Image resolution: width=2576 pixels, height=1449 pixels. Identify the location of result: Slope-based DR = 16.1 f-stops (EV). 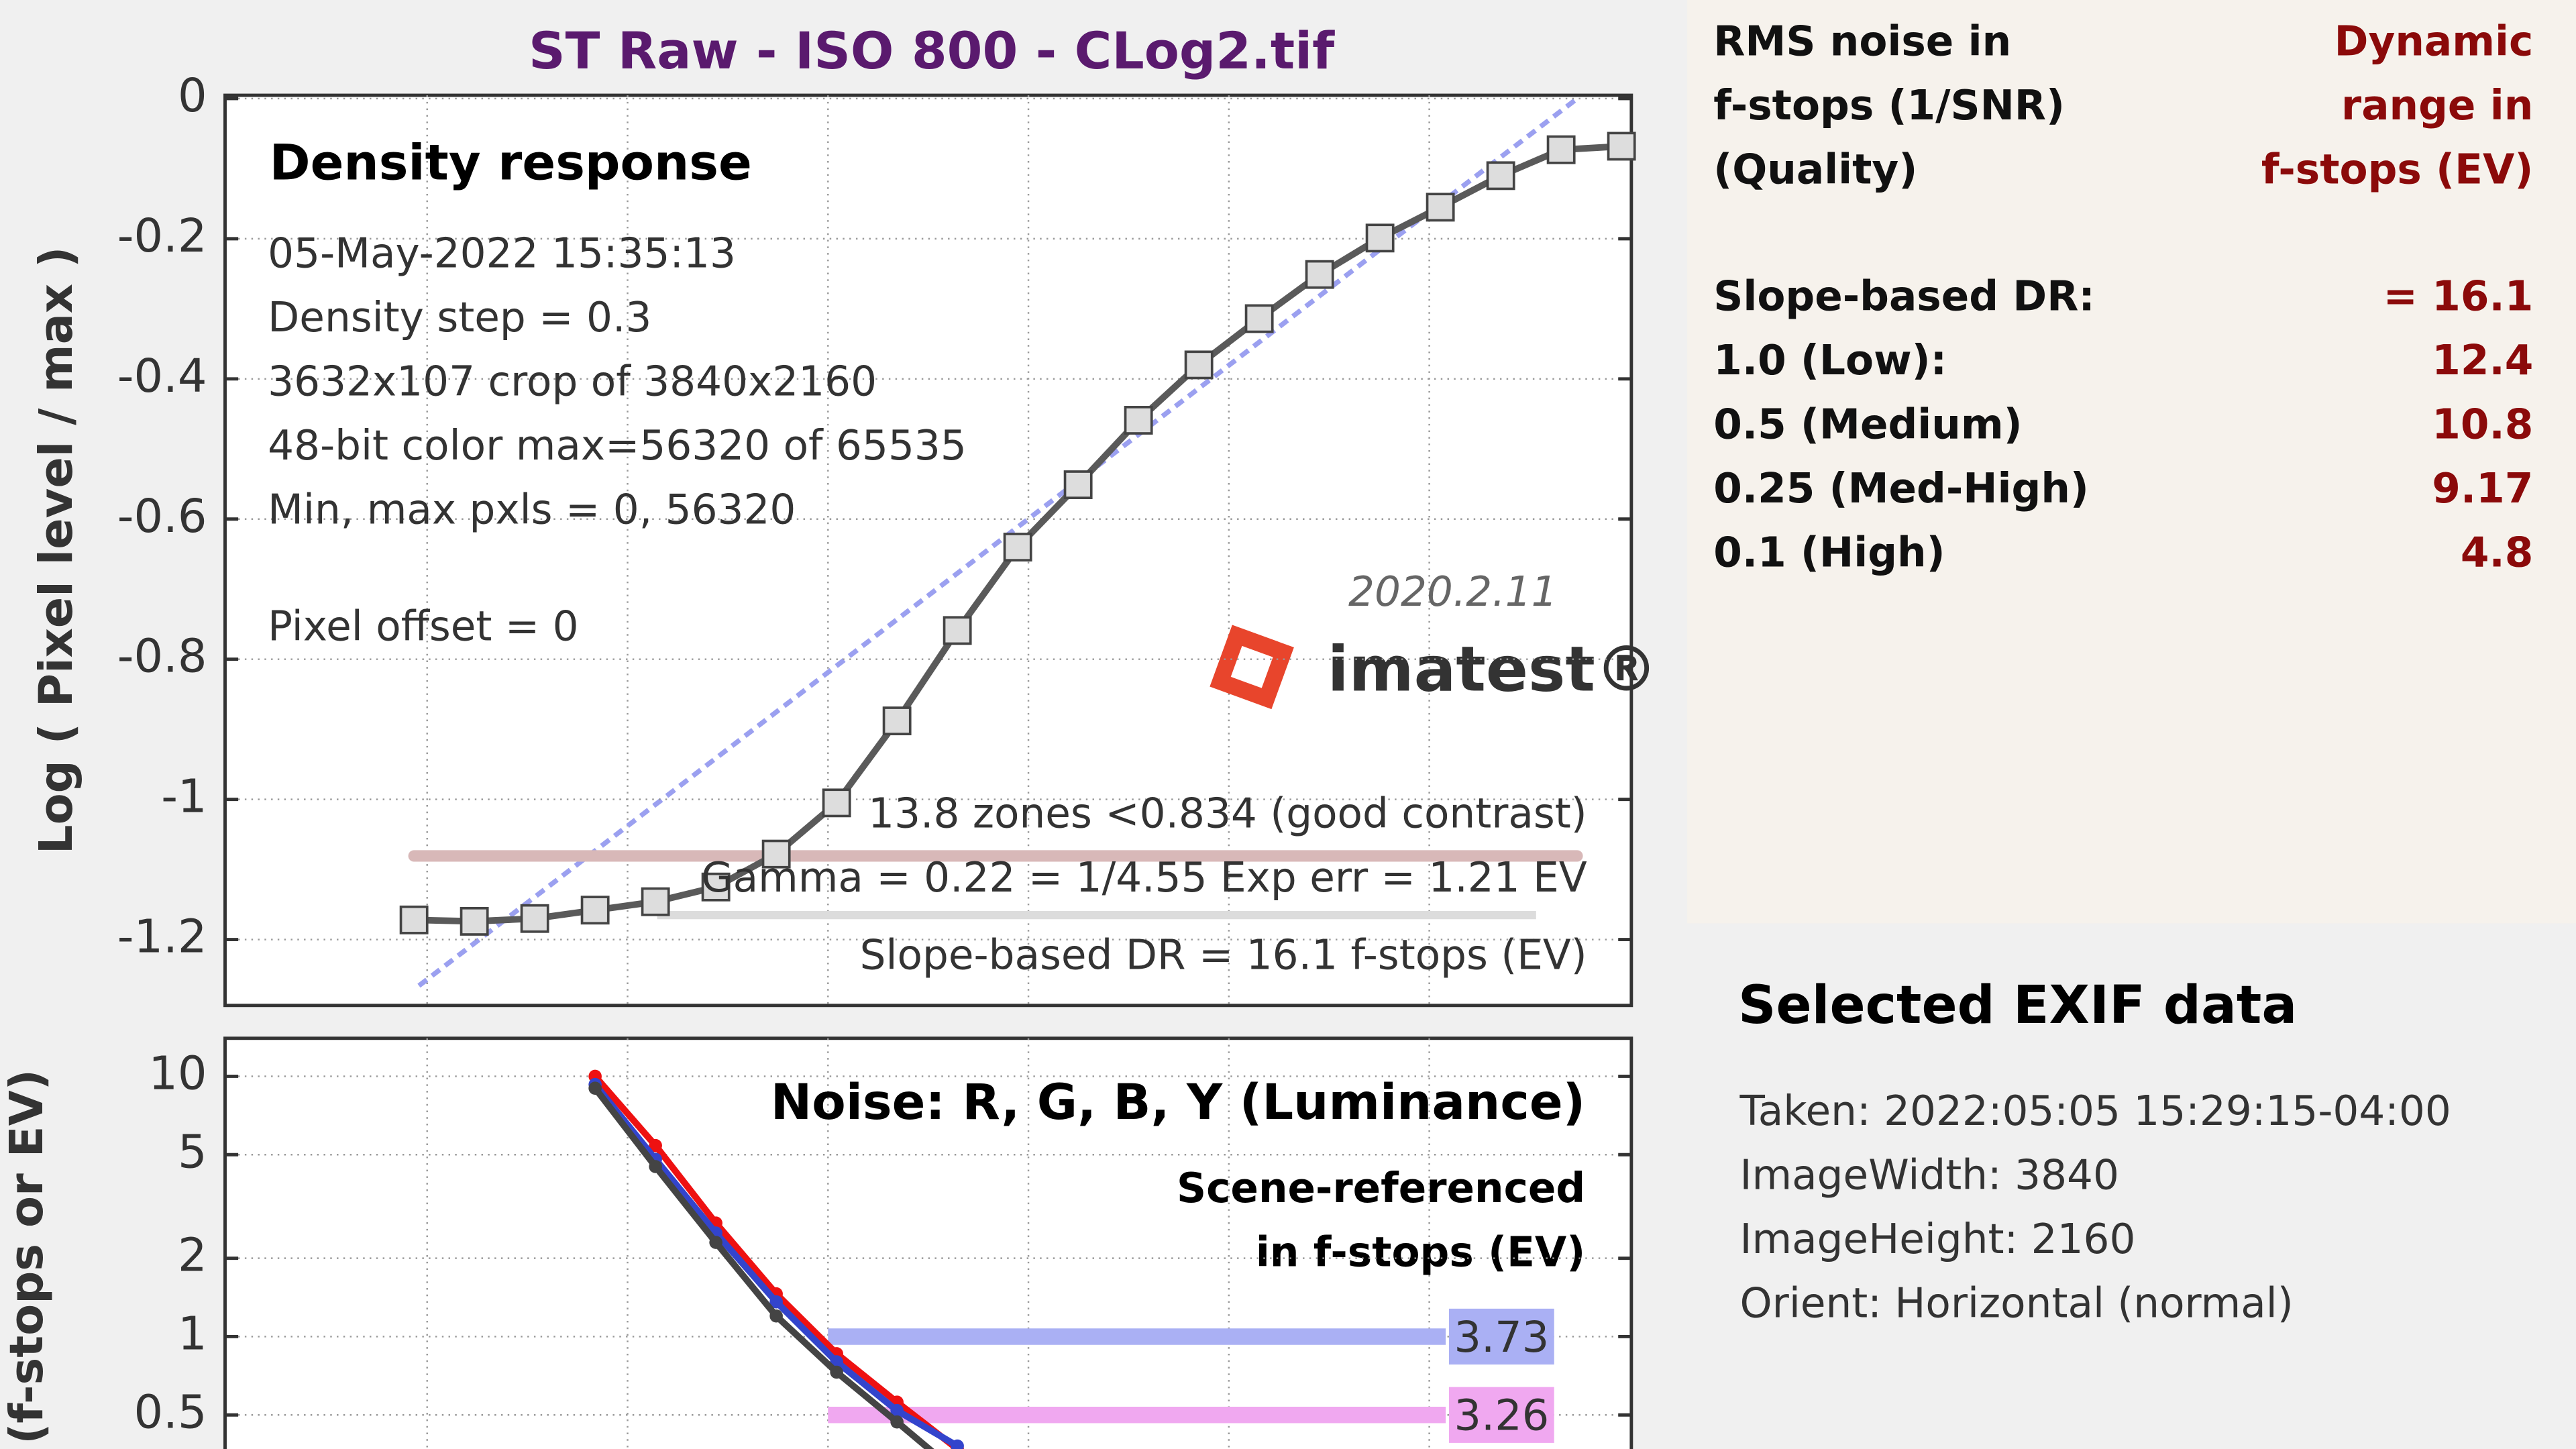
(1223, 955).